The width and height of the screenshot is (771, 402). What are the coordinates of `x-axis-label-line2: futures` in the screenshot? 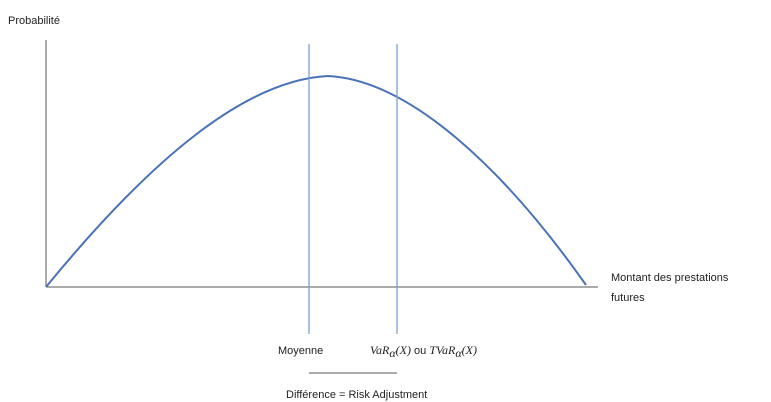 It's located at (628, 298).